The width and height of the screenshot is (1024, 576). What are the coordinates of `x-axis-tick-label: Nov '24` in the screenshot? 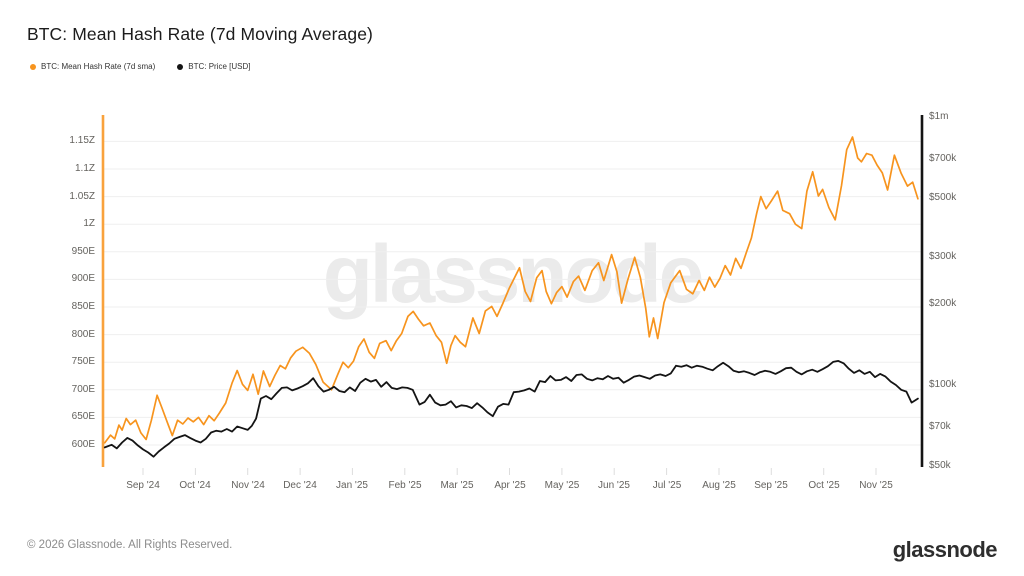 It's located at (248, 485).